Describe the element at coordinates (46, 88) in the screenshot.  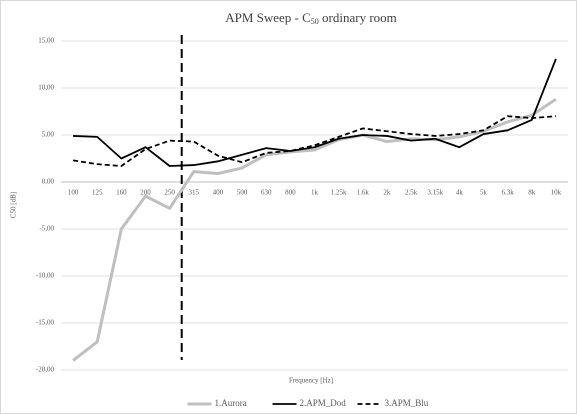
I see `y-tick-label: 10,00` at that location.